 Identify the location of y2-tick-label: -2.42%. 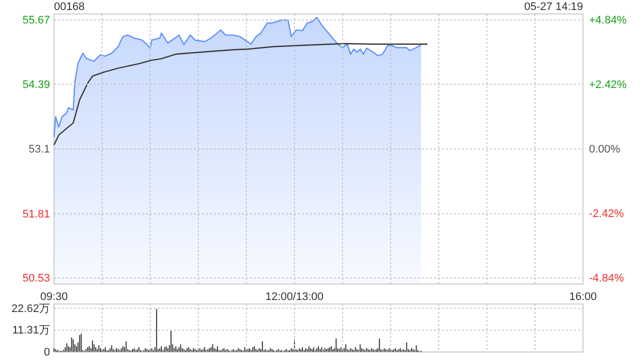
(606, 214).